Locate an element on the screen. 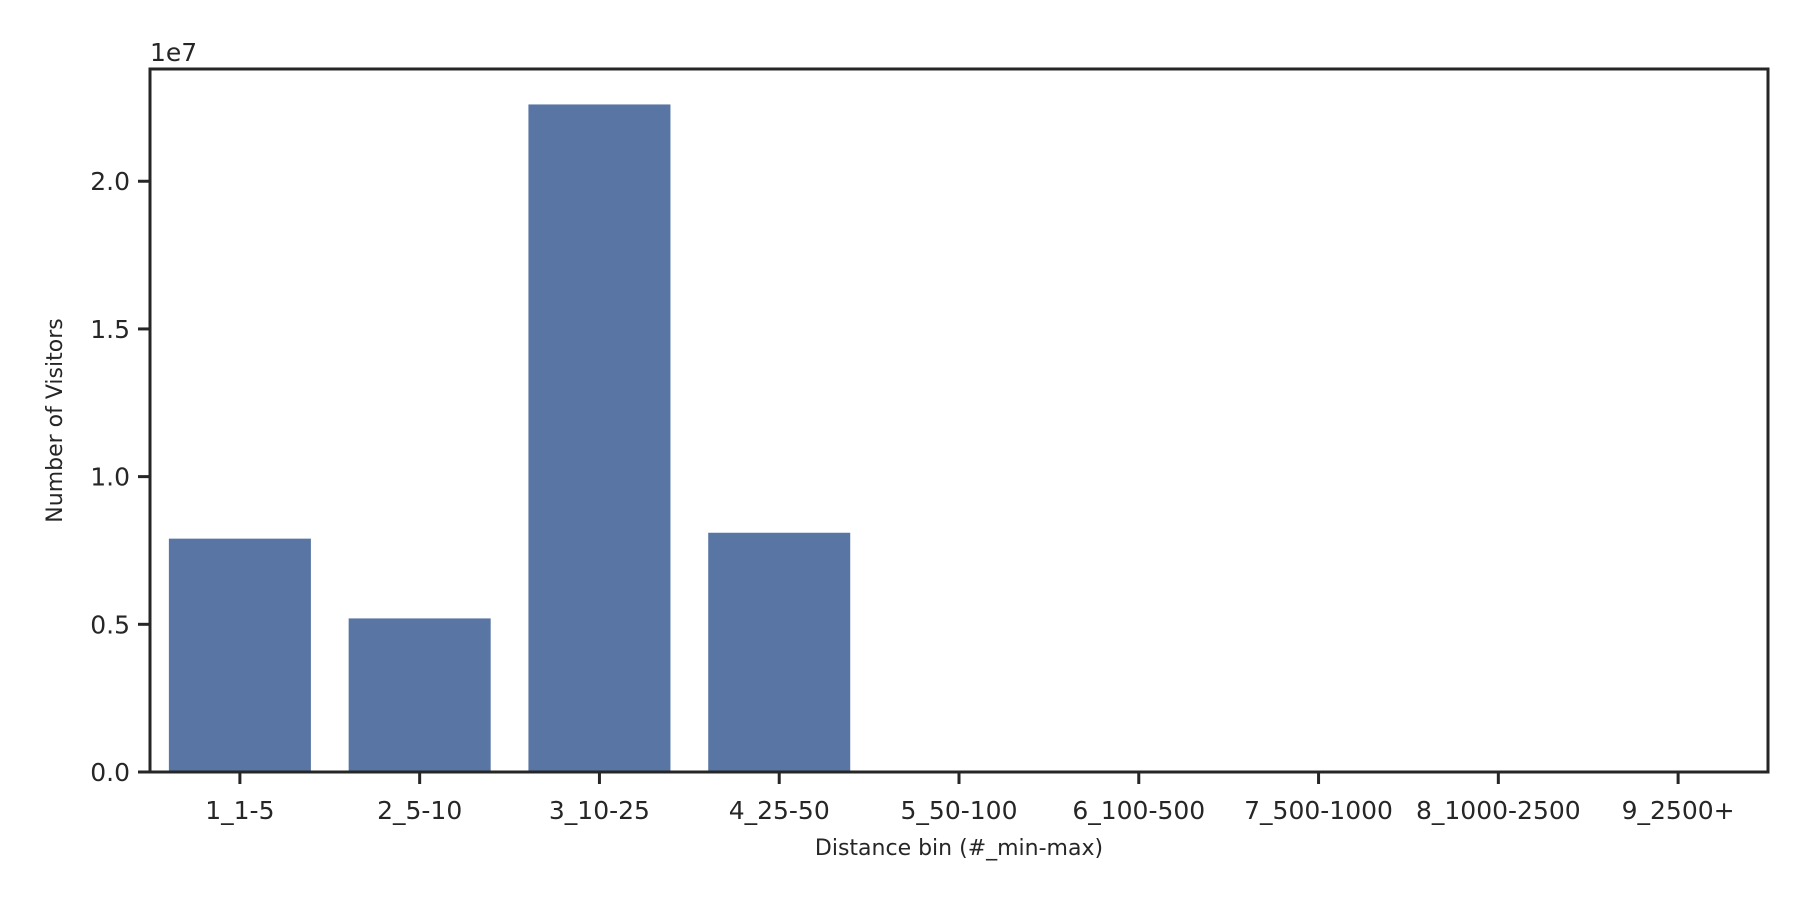  y-tick-label: 0.0 is located at coordinates (110, 772).